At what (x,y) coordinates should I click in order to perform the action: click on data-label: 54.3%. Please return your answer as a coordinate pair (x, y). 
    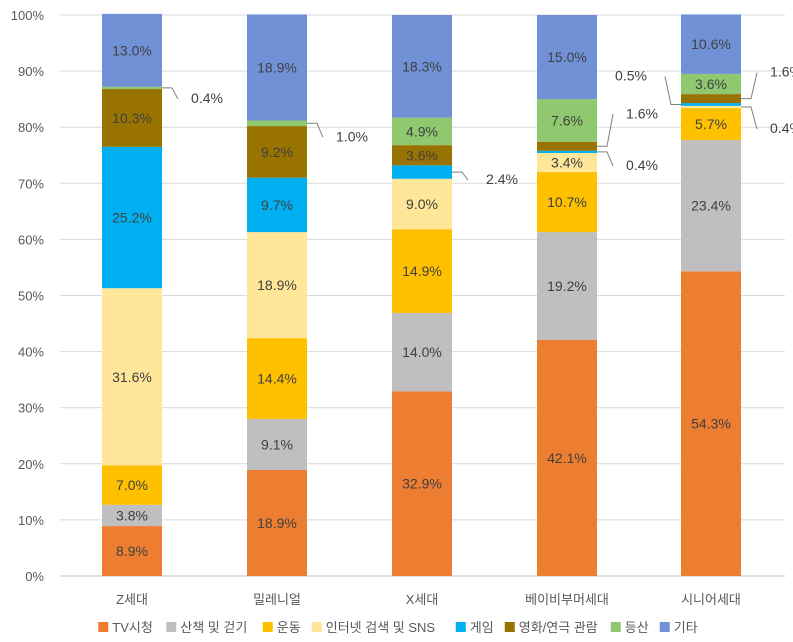
    Looking at the image, I should click on (711, 424).